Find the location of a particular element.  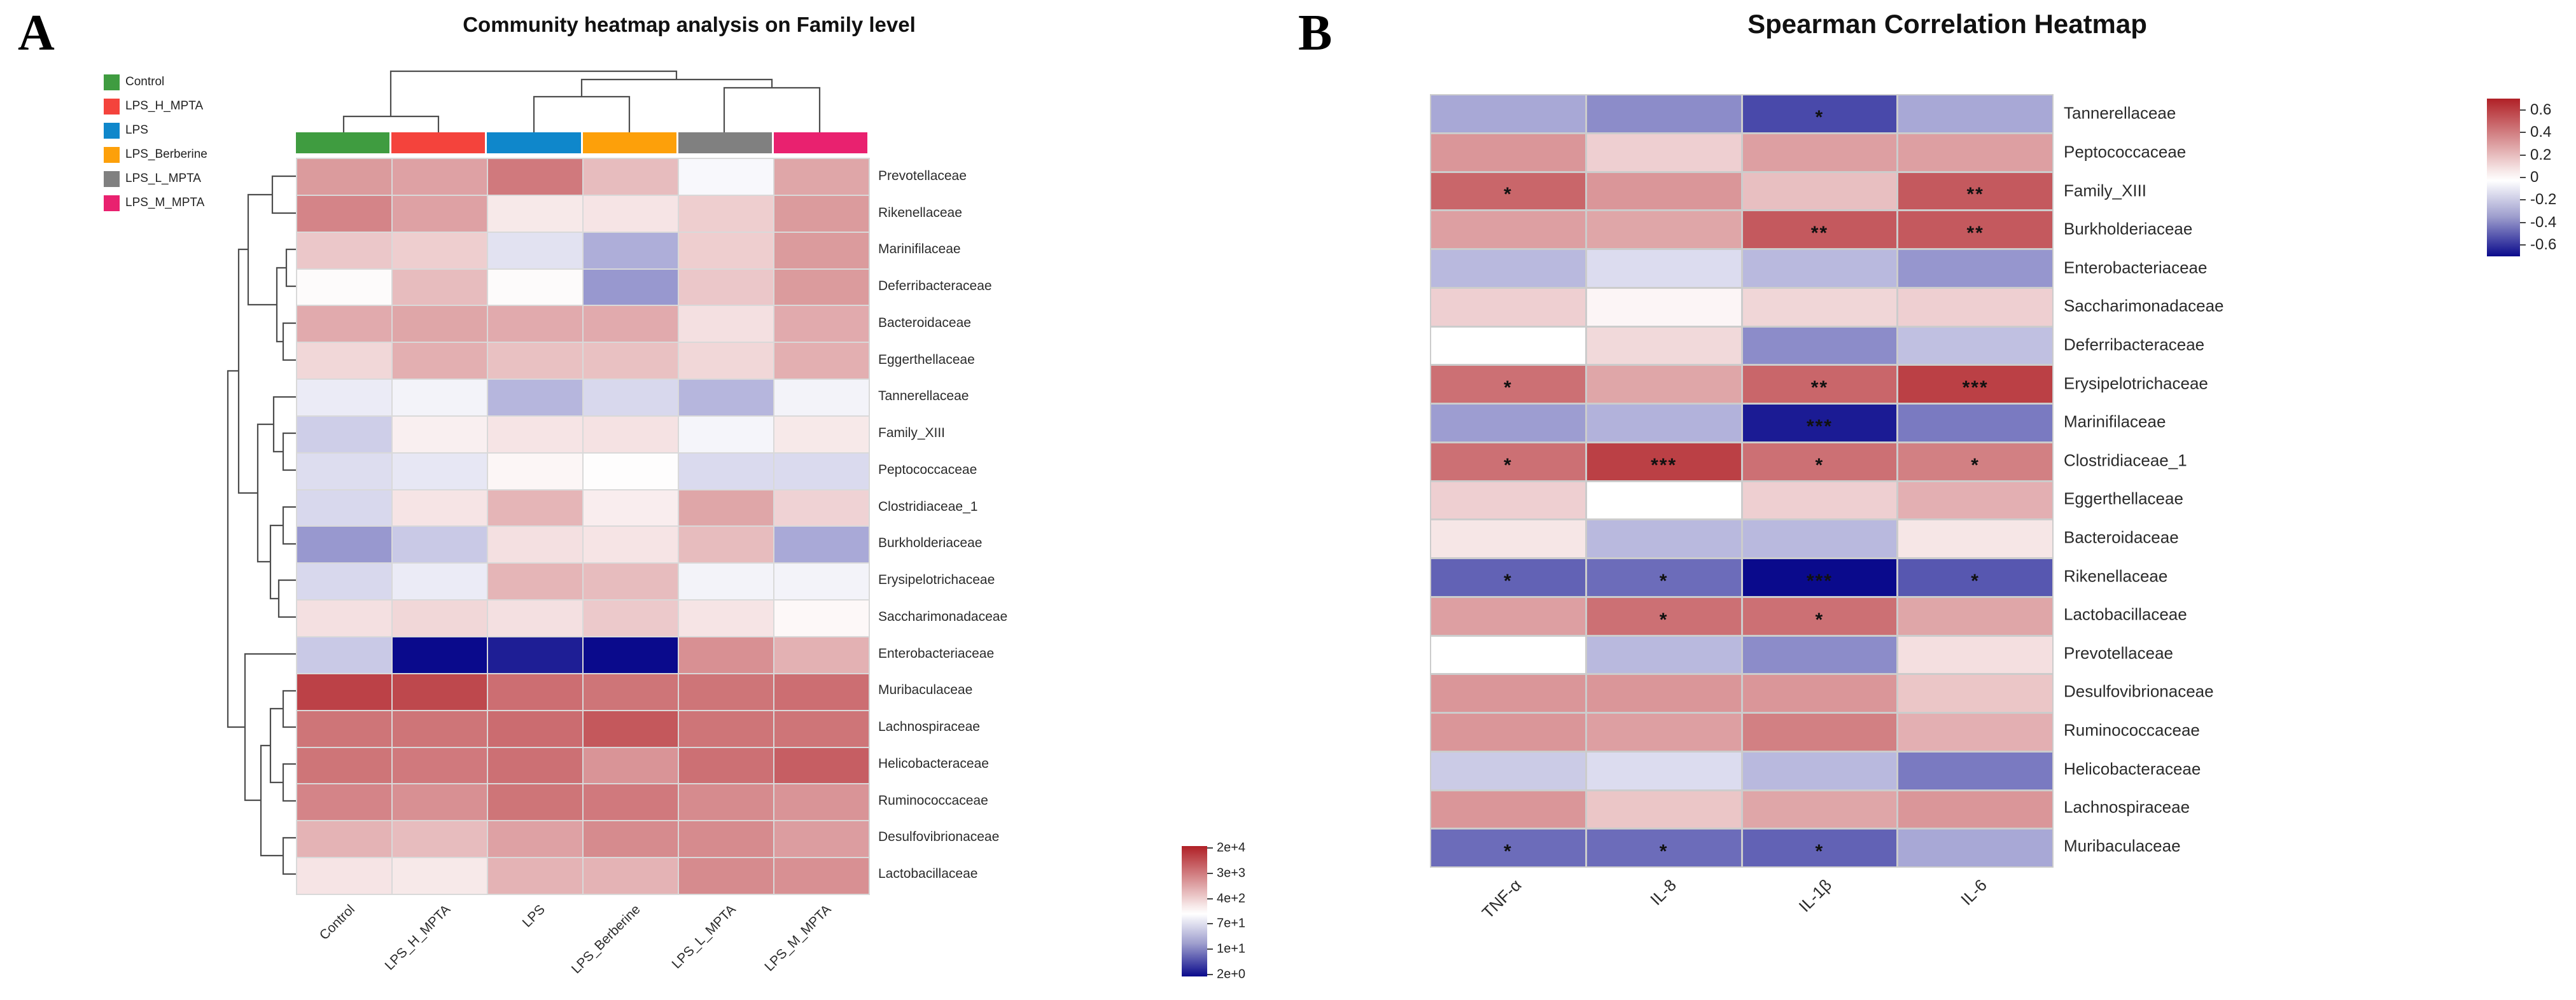

column-dendrogram is located at coordinates (581, 101).